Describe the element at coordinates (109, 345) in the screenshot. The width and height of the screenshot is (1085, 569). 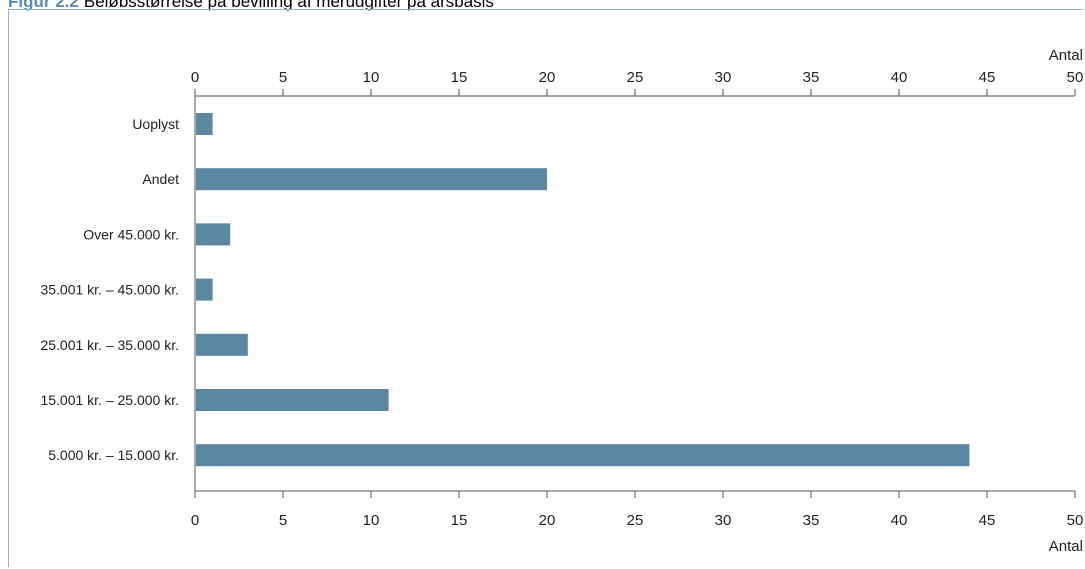
I see `category-label: 25.001 kr. – 35.000 kr.` at that location.